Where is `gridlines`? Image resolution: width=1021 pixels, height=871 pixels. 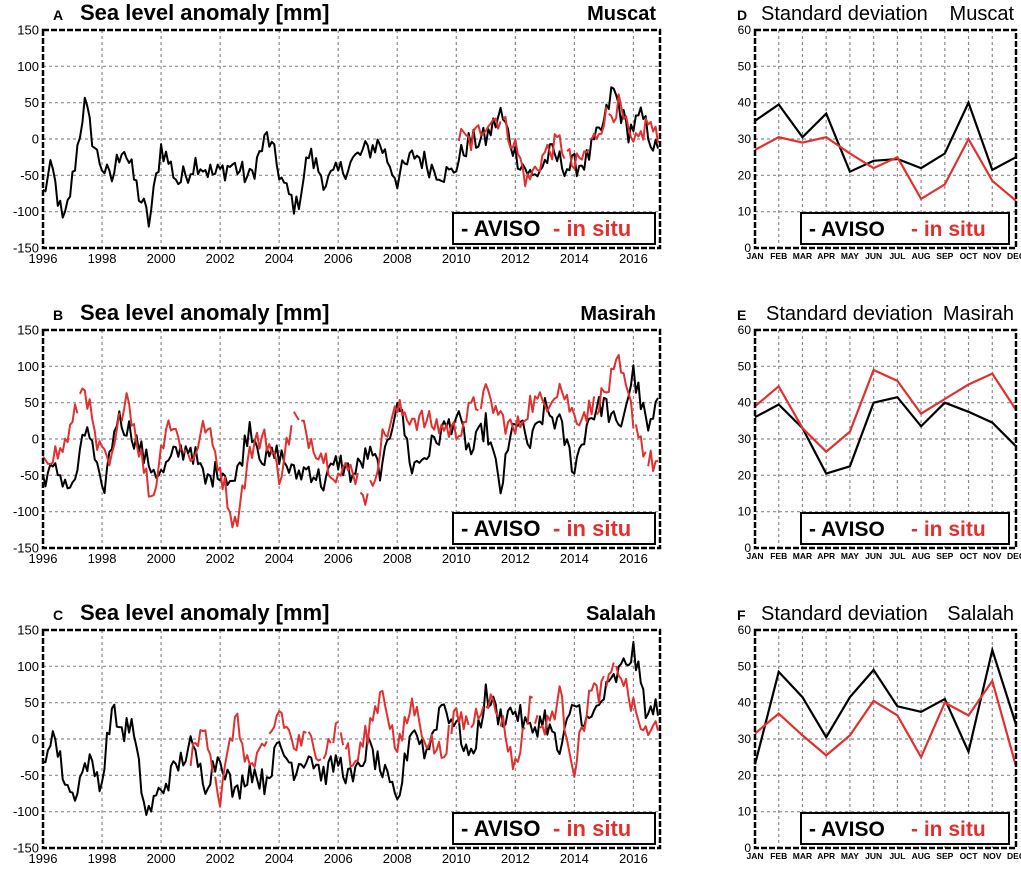
gridlines is located at coordinates (885, 139).